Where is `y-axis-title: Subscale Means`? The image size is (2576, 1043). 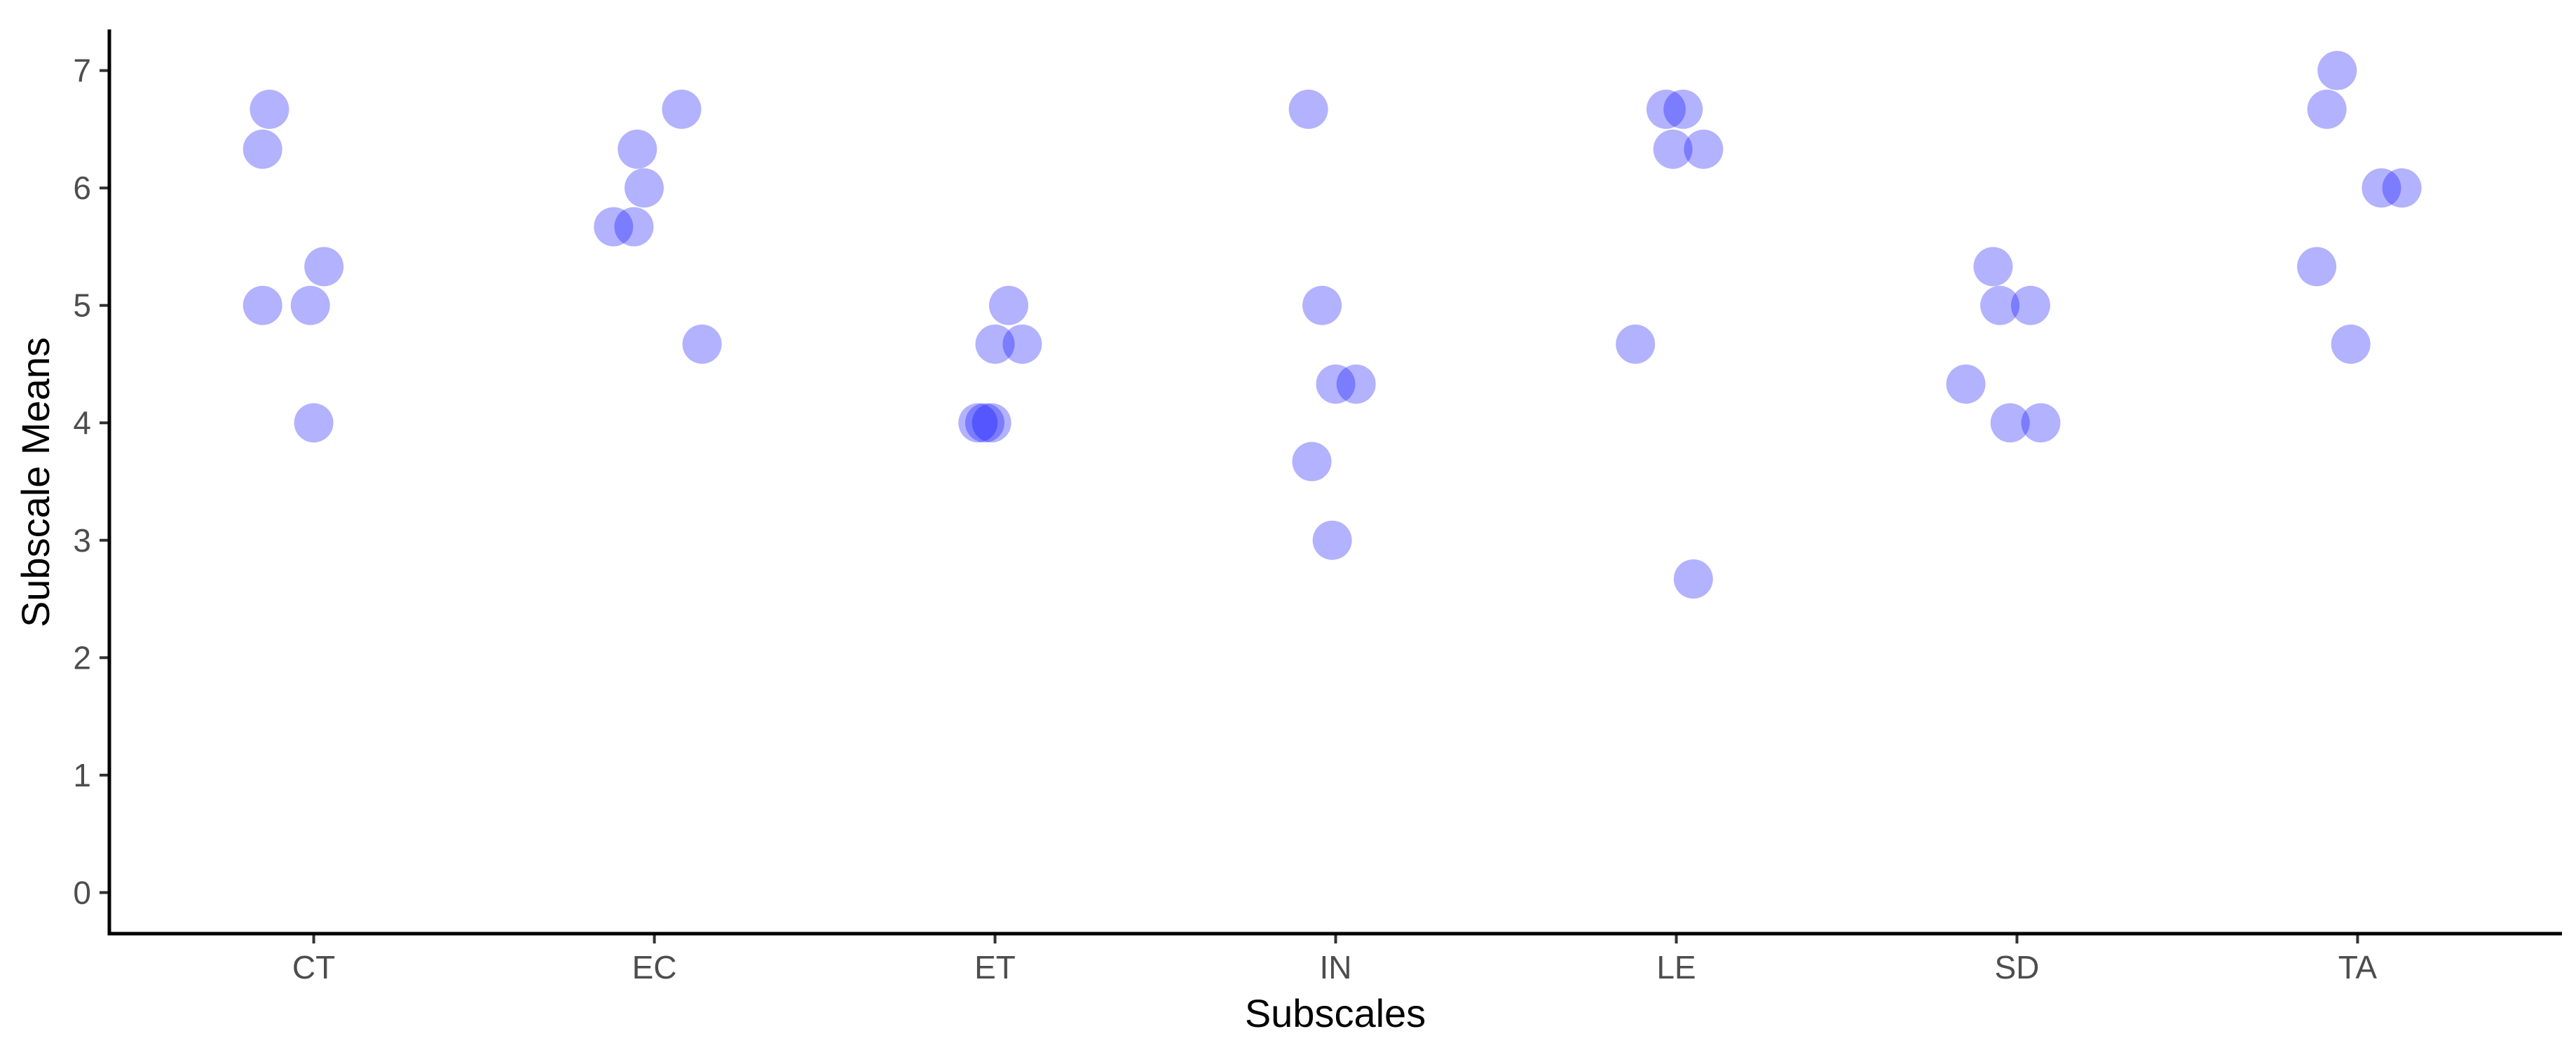 y-axis-title: Subscale Means is located at coordinates (35, 482).